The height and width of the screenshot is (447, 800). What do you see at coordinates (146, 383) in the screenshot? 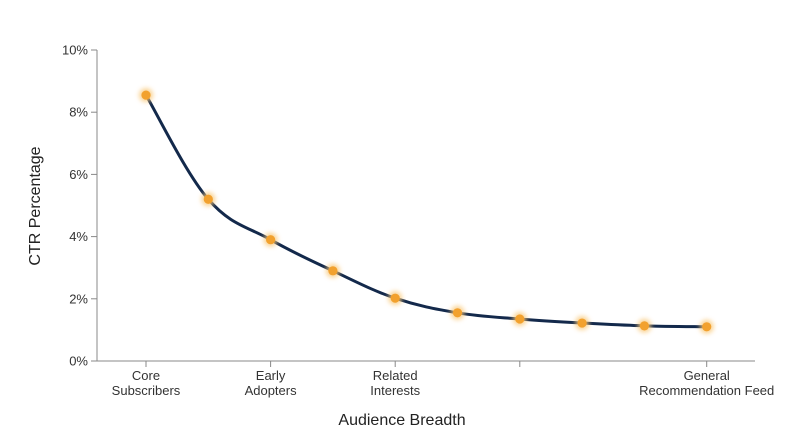
I see `x-tick-label: Core Subscribers` at bounding box center [146, 383].